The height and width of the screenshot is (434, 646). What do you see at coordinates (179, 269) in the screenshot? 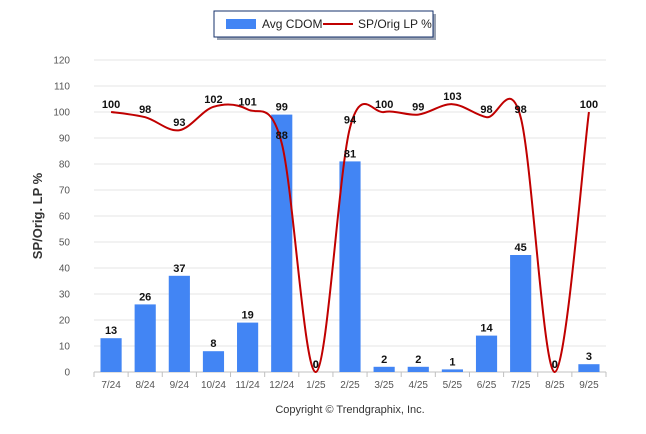
I see `bar-value-label: 37` at bounding box center [179, 269].